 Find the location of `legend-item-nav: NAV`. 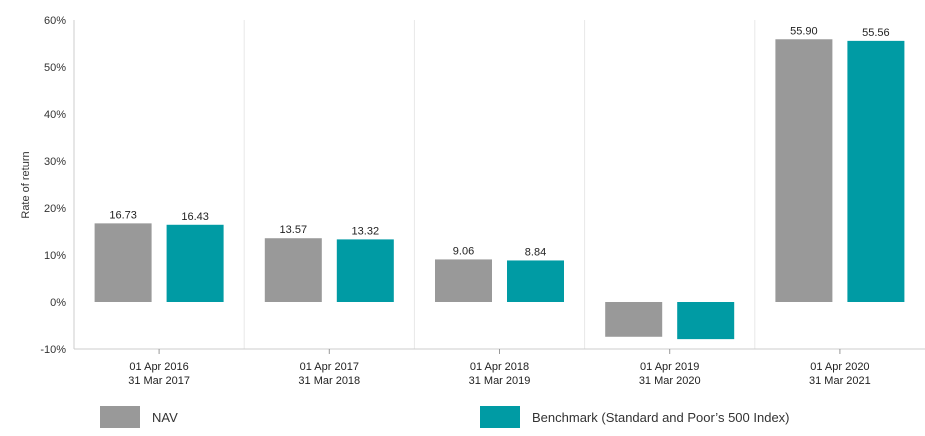

legend-item-nav: NAV is located at coordinates (139, 417).